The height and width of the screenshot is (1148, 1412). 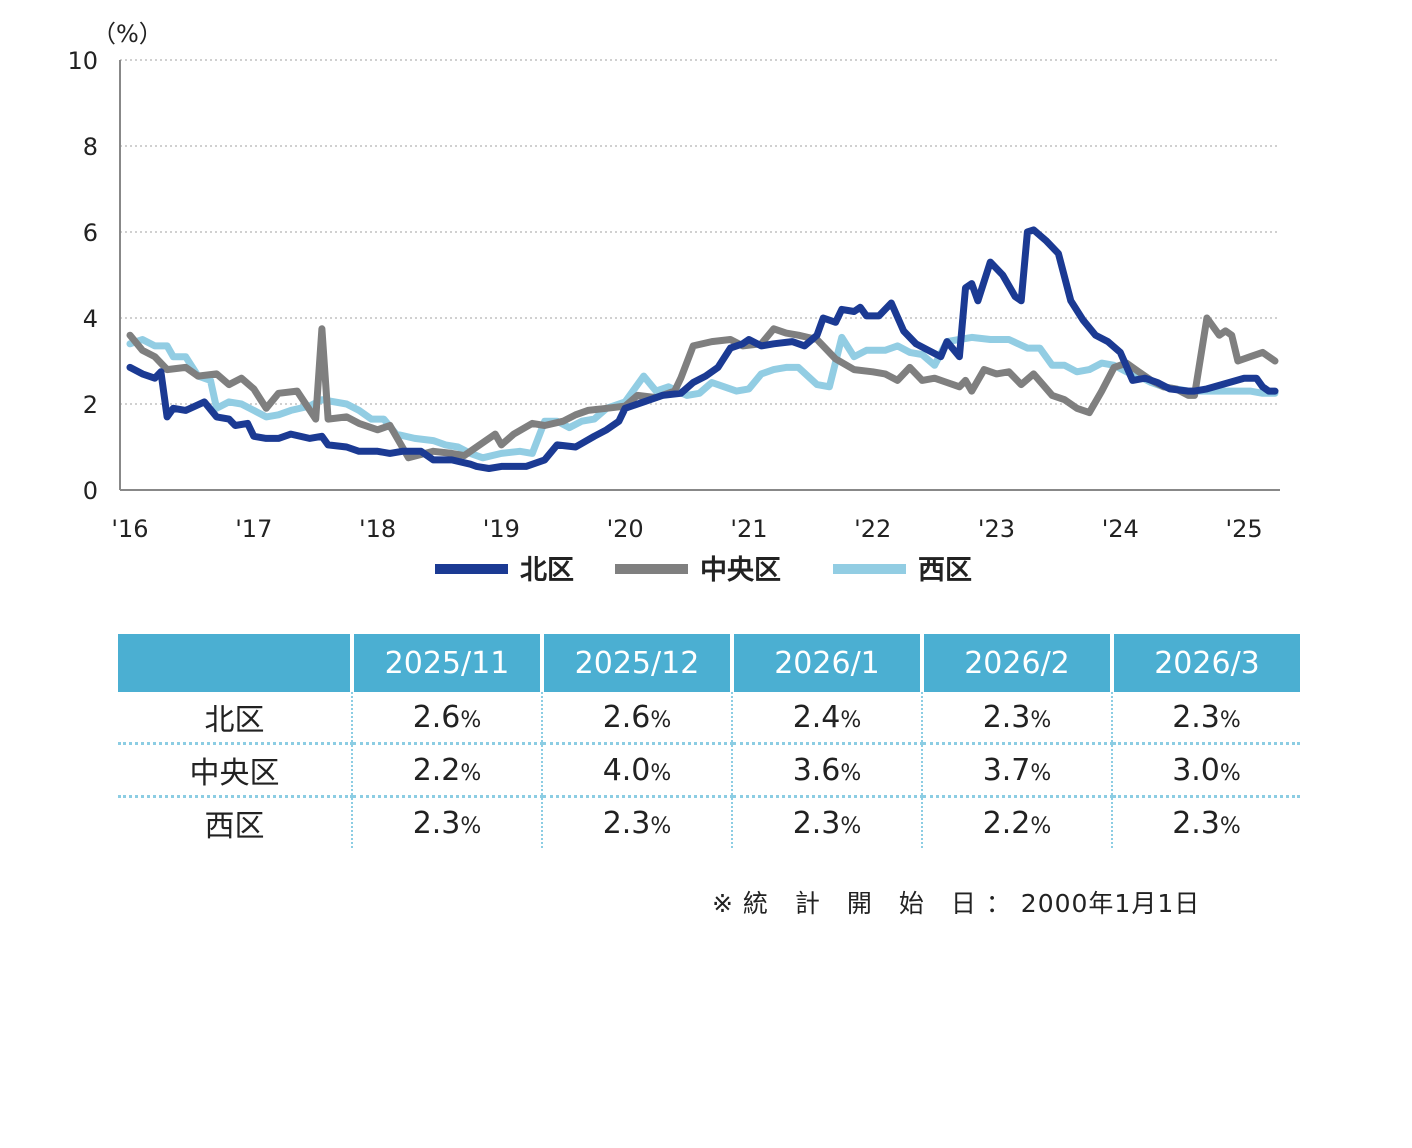 I want to click on y-tick-label: 10, so click(x=82, y=61).